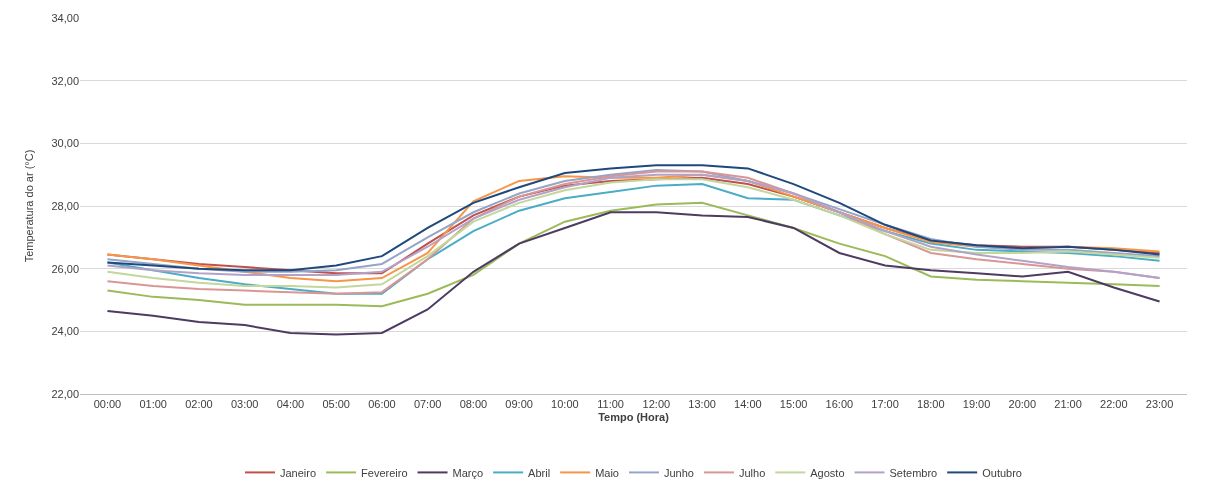 The width and height of the screenshot is (1207, 499). What do you see at coordinates (519, 404) in the screenshot?
I see `x-tick-label: 09:00` at bounding box center [519, 404].